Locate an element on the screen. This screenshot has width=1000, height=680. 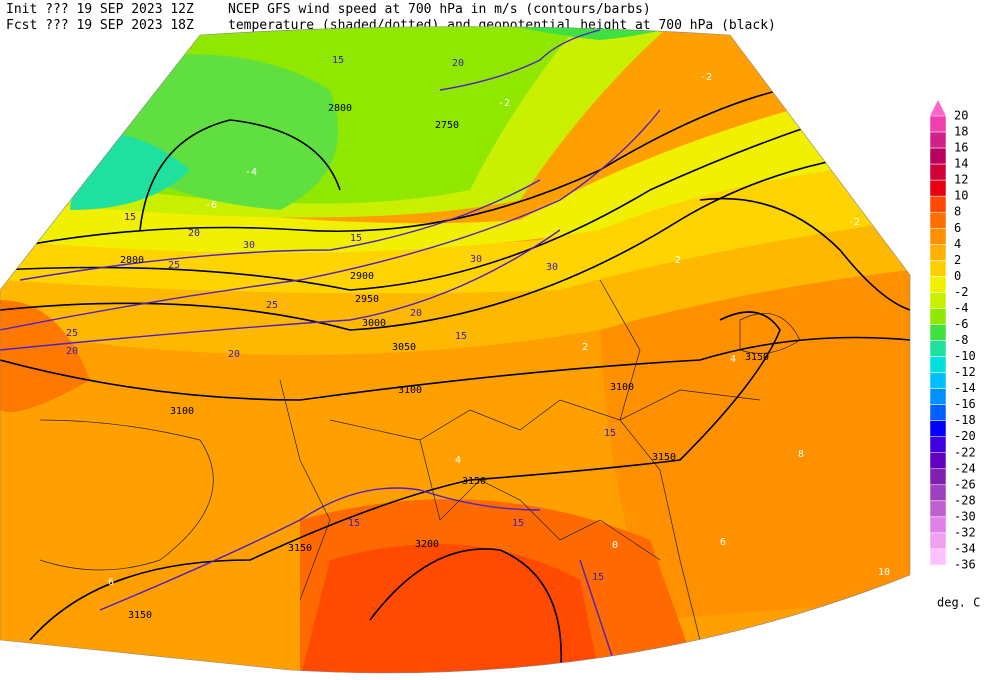
colorbar-label: 12 is located at coordinates (961, 180).